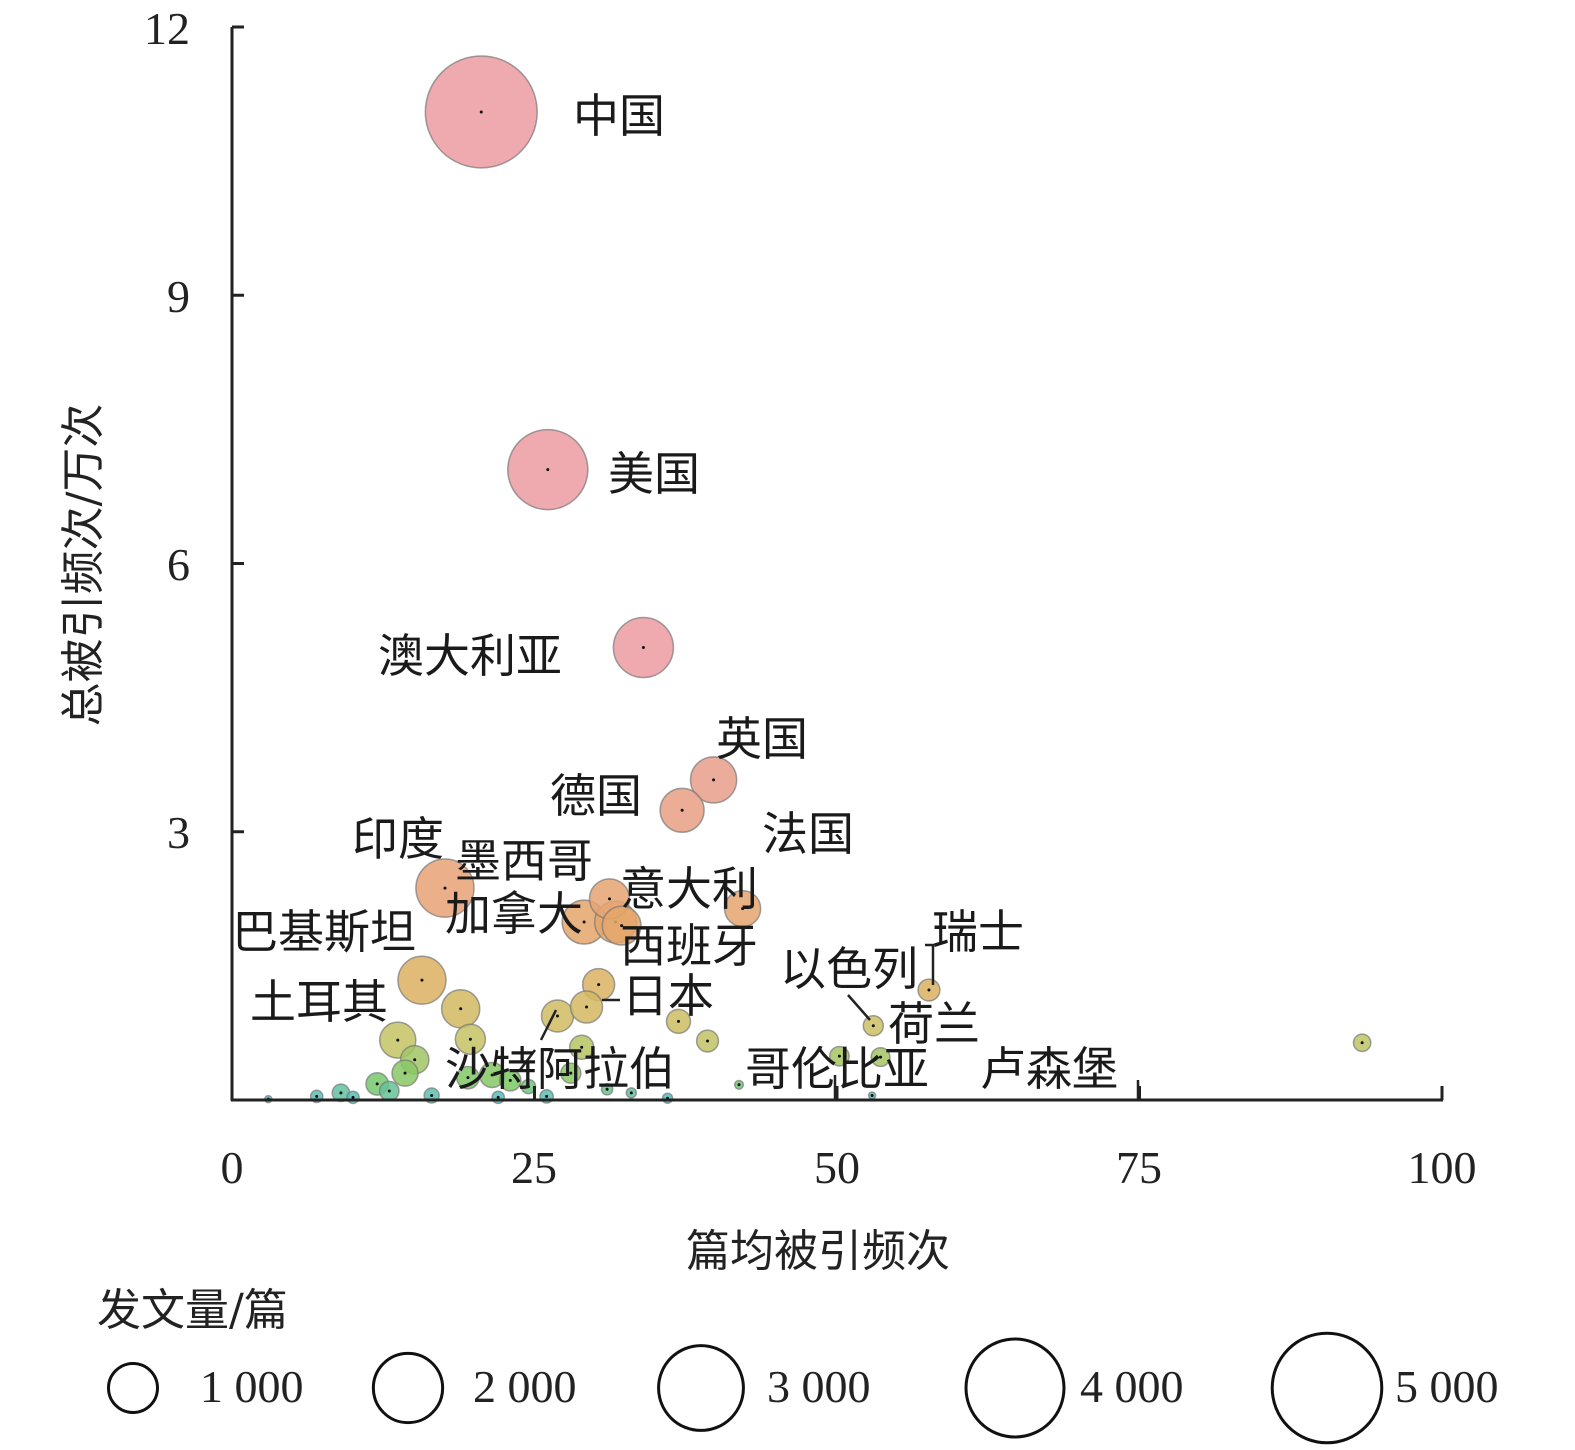  I want to click on point-label: 哥伦比亚, so click(837, 1069).